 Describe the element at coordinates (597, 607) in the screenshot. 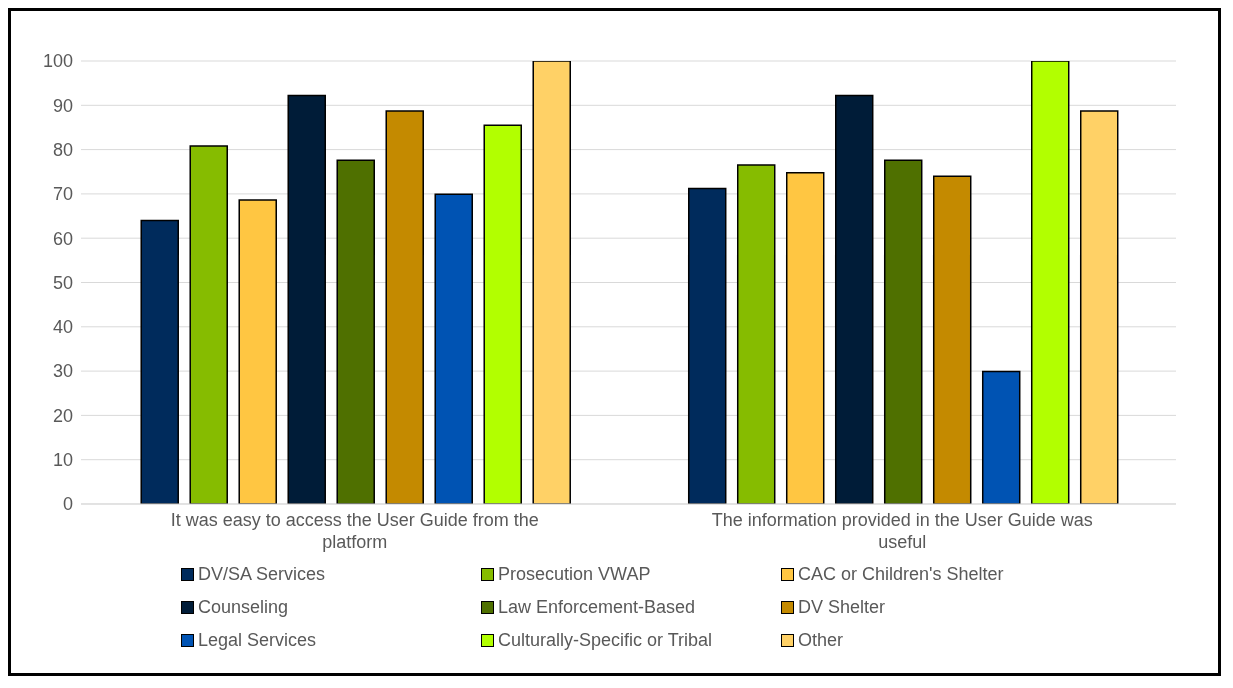

I see `legend-label: Law Enforcement-Based` at that location.